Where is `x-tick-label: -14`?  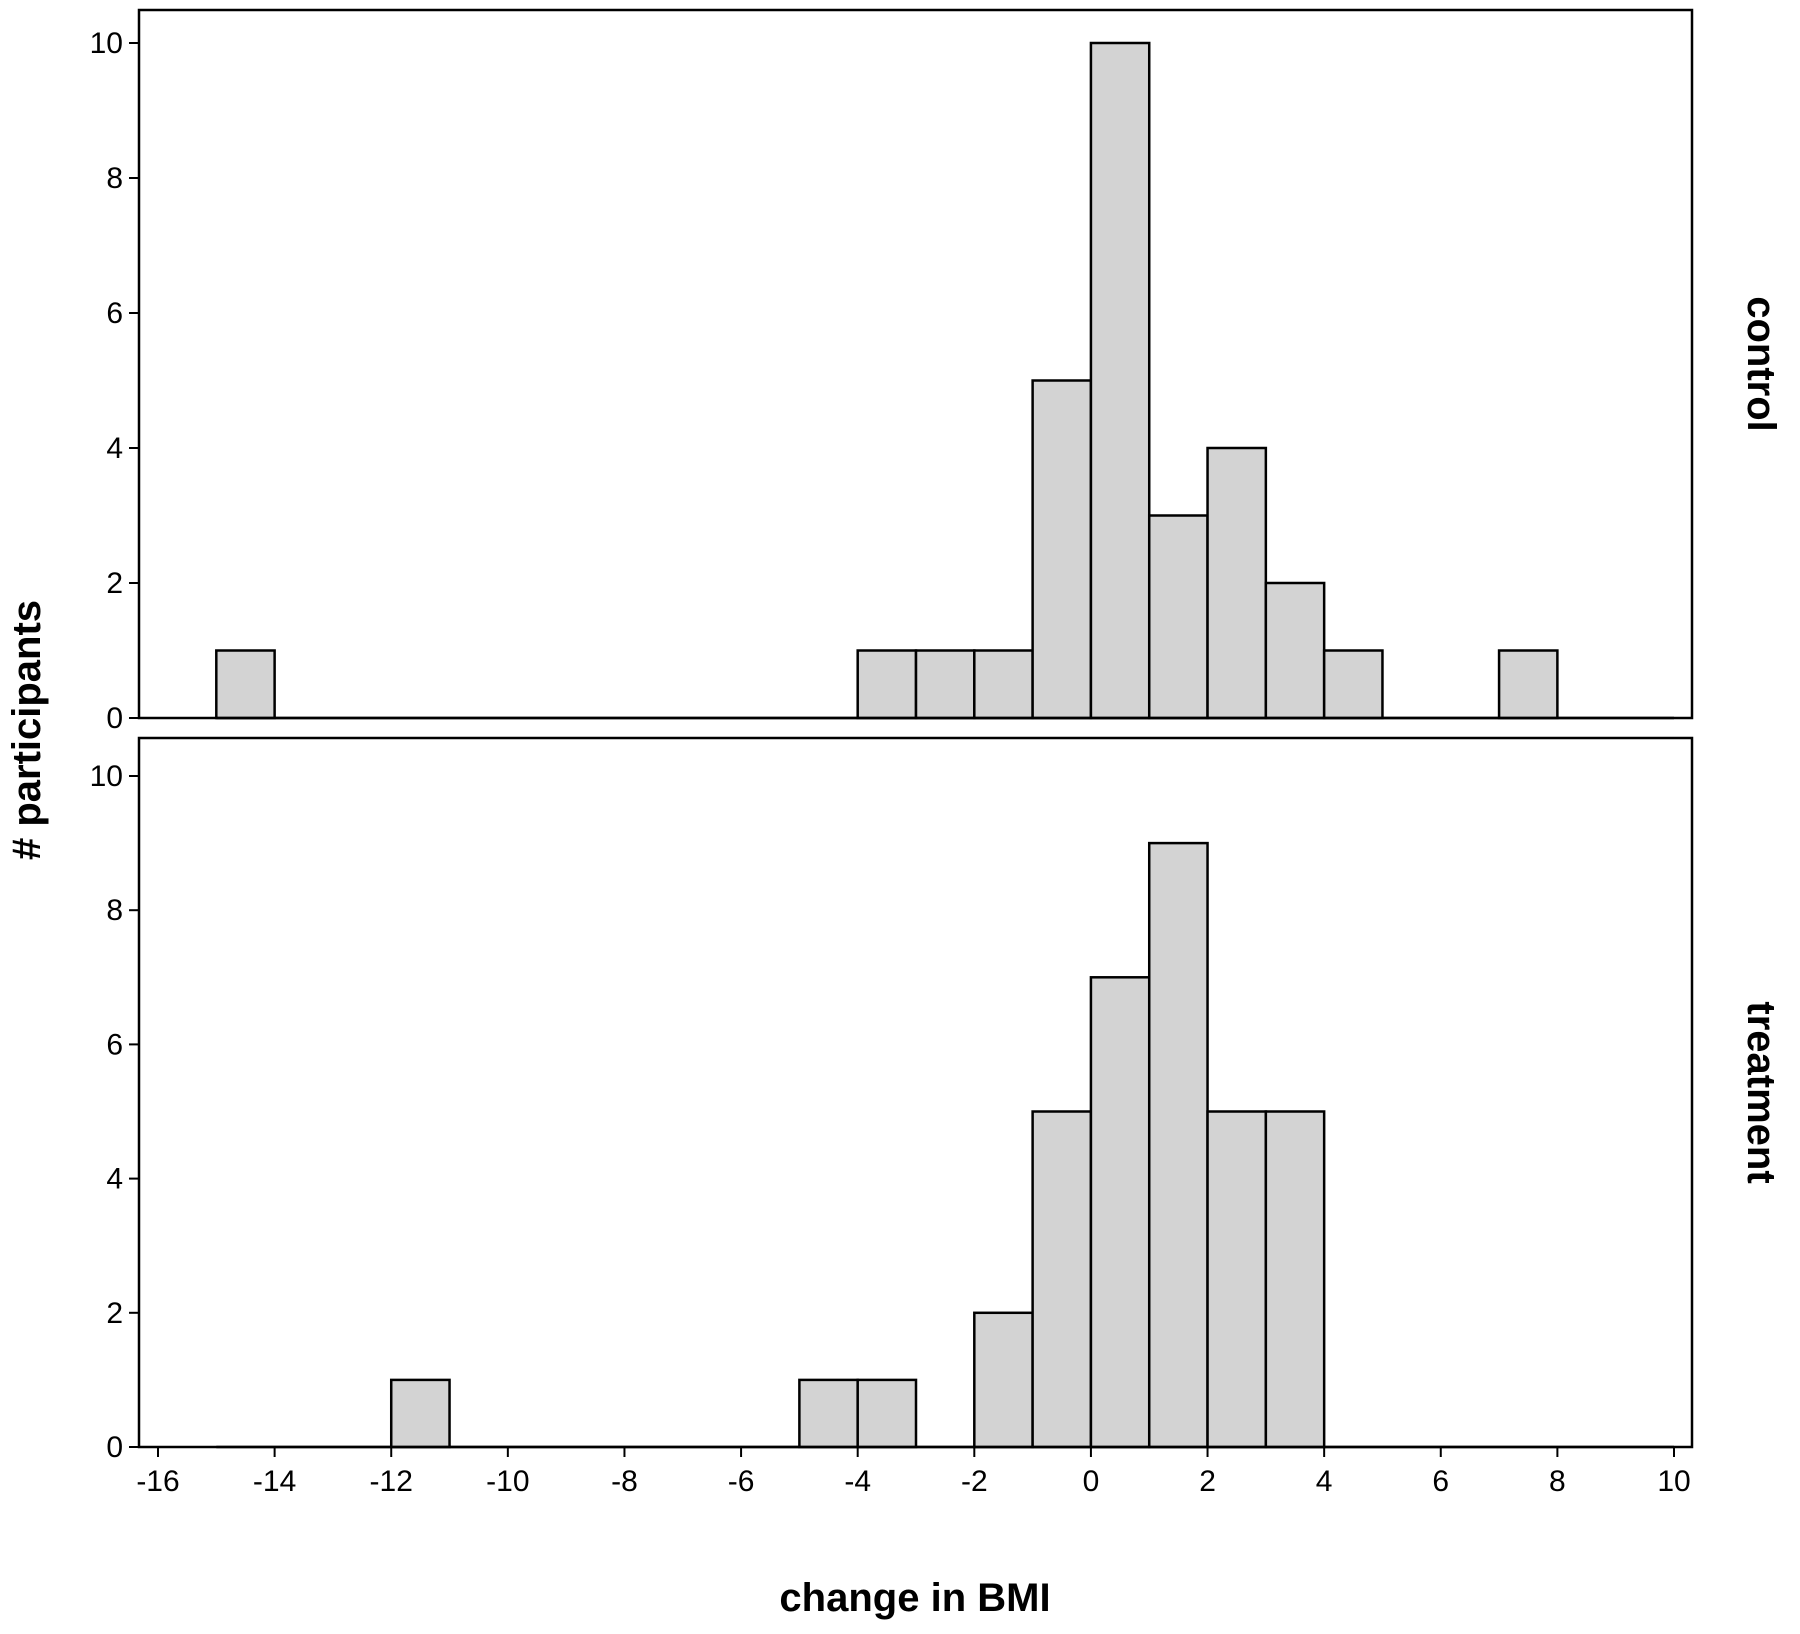
x-tick-label: -14 is located at coordinates (274, 1481).